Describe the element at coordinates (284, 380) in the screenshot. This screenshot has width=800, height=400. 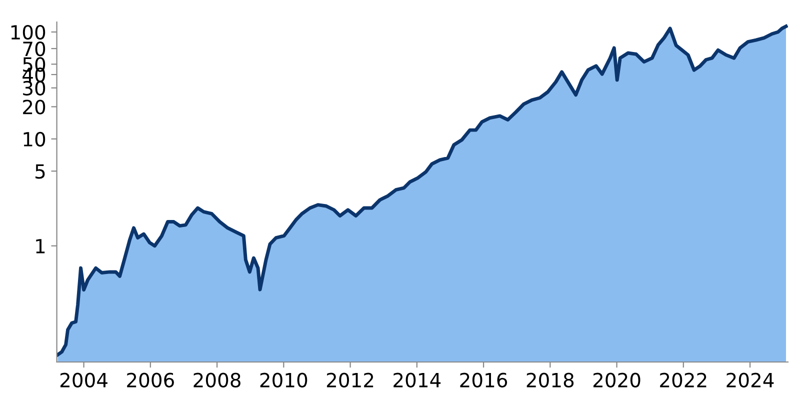
I see `x-tick-label: 2010` at that location.